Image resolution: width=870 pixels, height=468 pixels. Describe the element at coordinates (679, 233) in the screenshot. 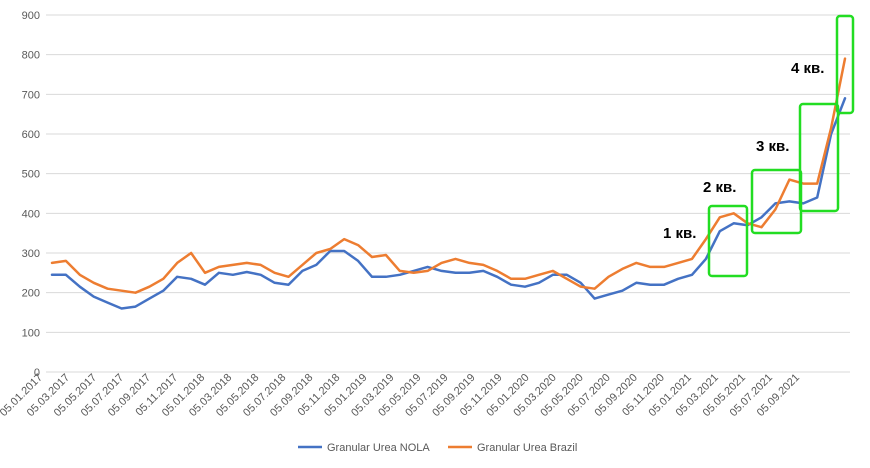

I see `quarter-label-1: 1 кв.` at that location.